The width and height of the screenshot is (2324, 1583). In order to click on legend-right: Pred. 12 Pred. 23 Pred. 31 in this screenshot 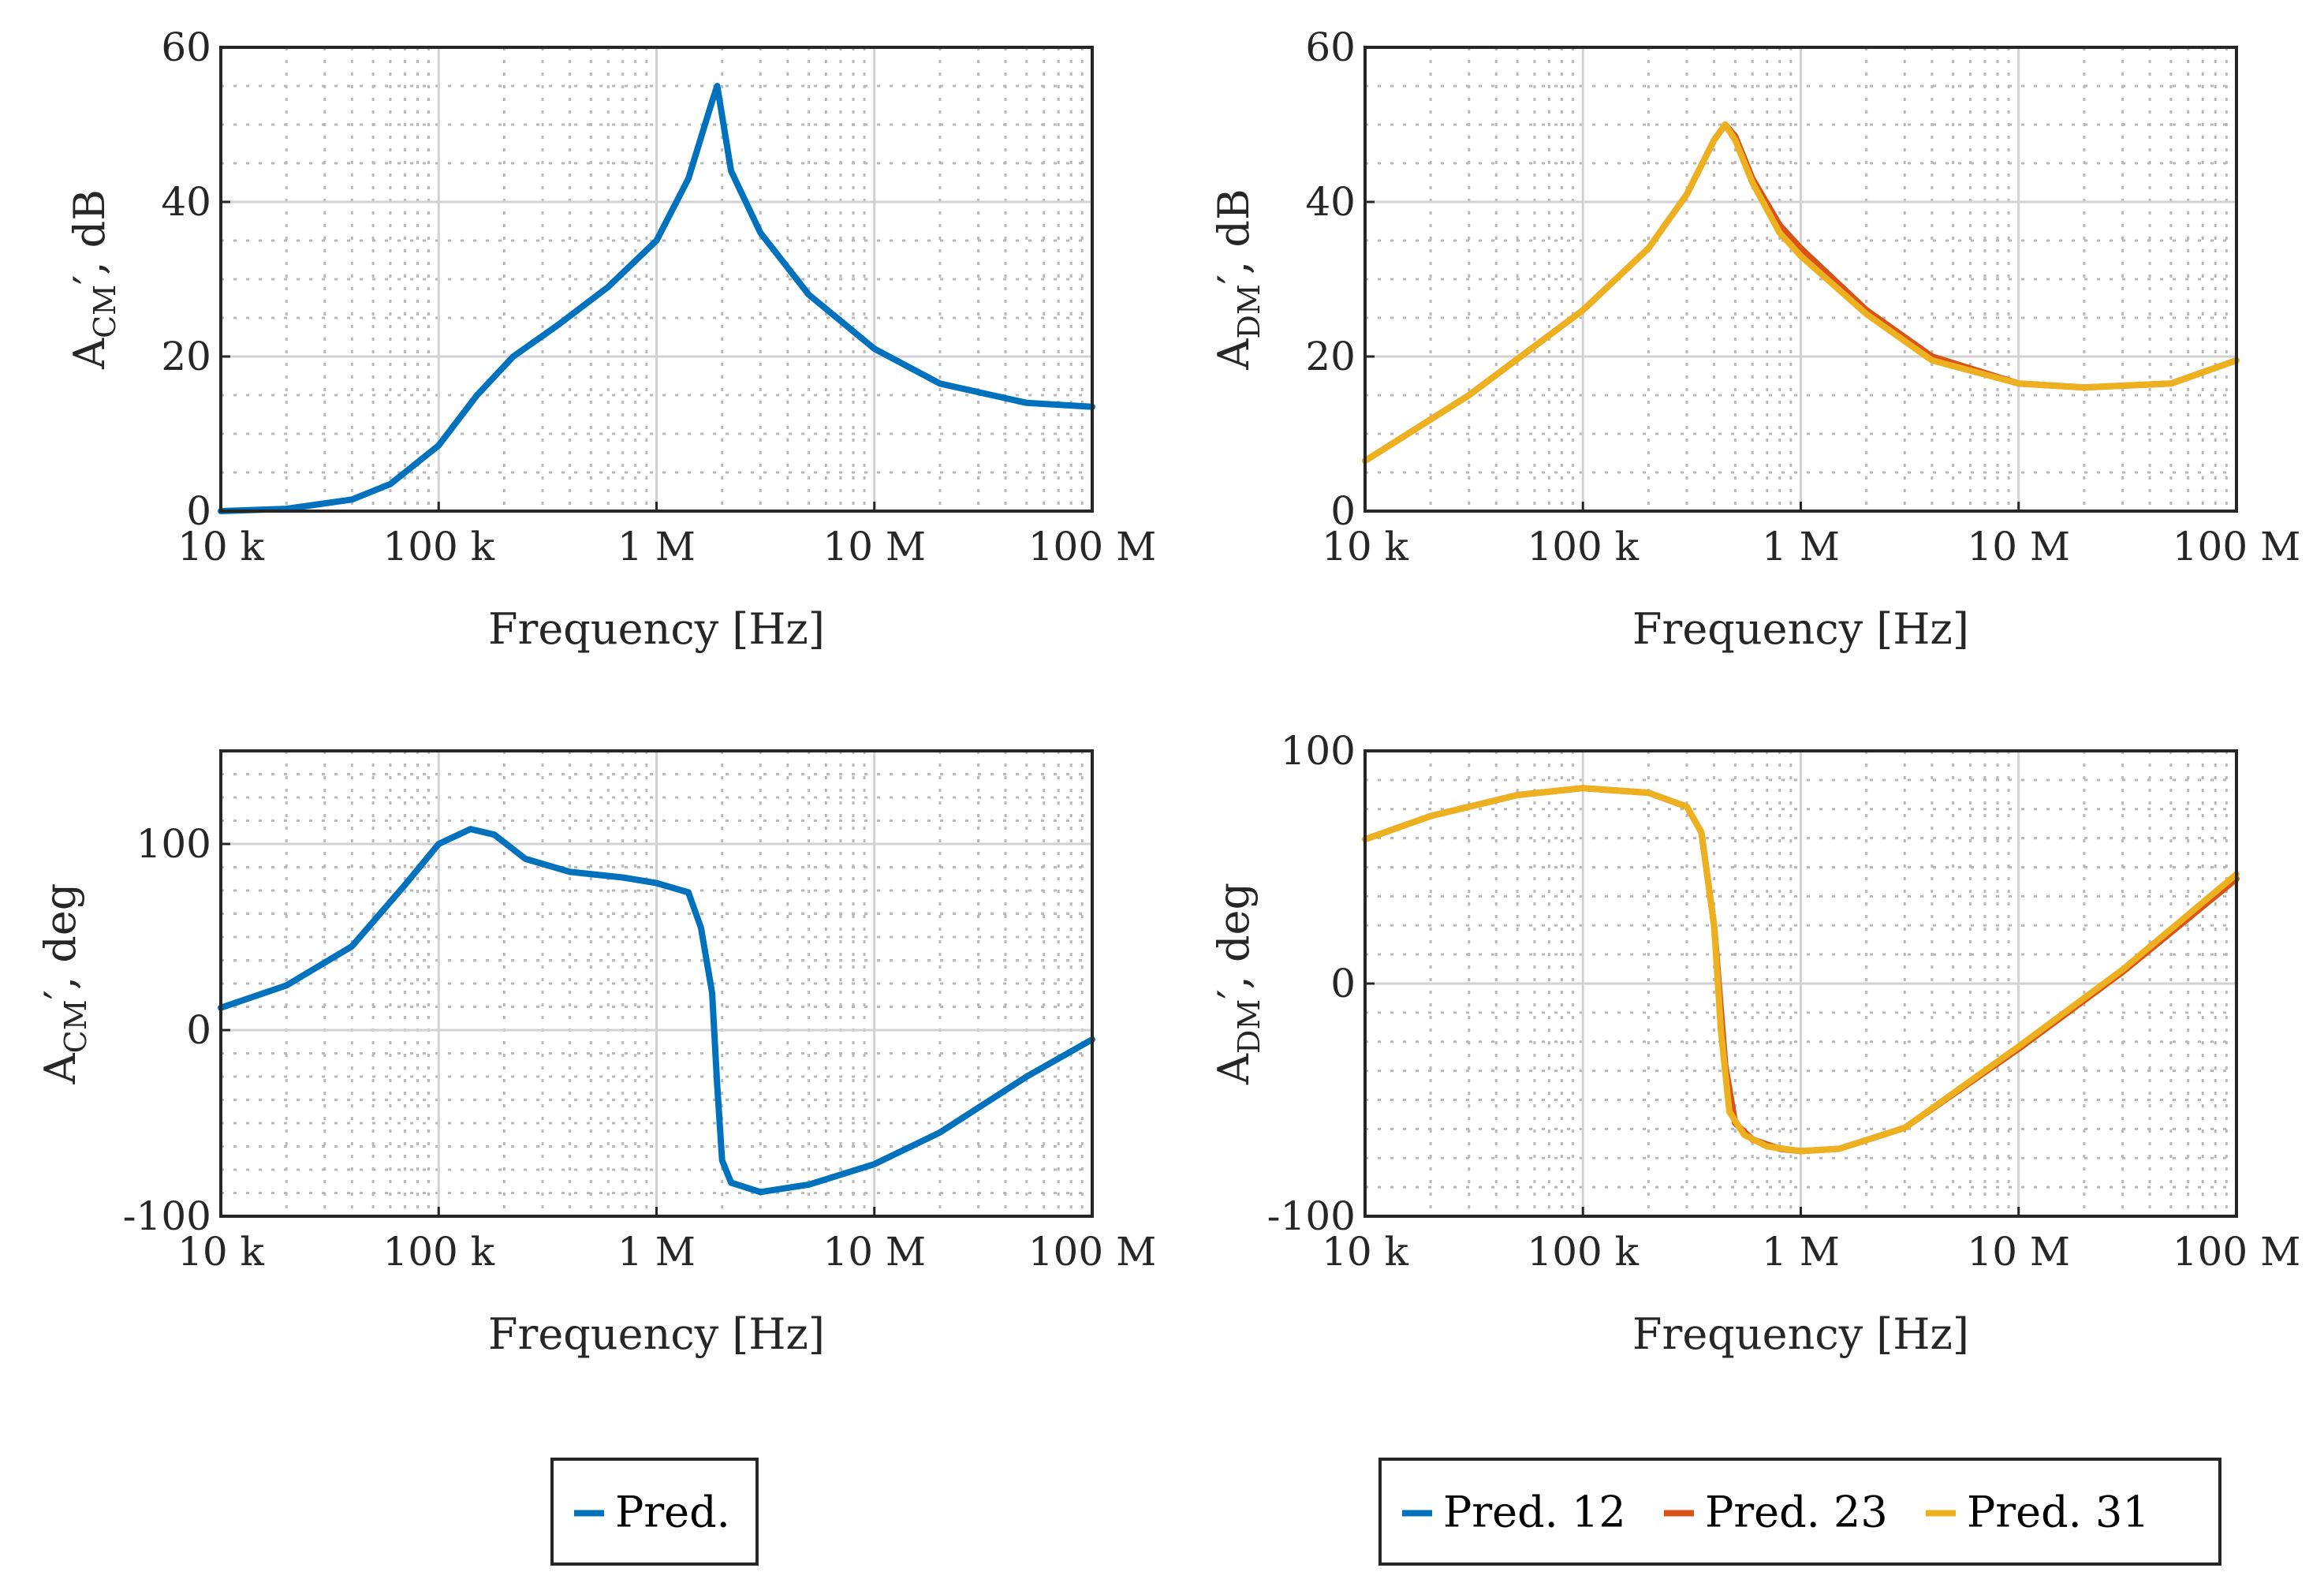, I will do `click(1799, 1512)`.